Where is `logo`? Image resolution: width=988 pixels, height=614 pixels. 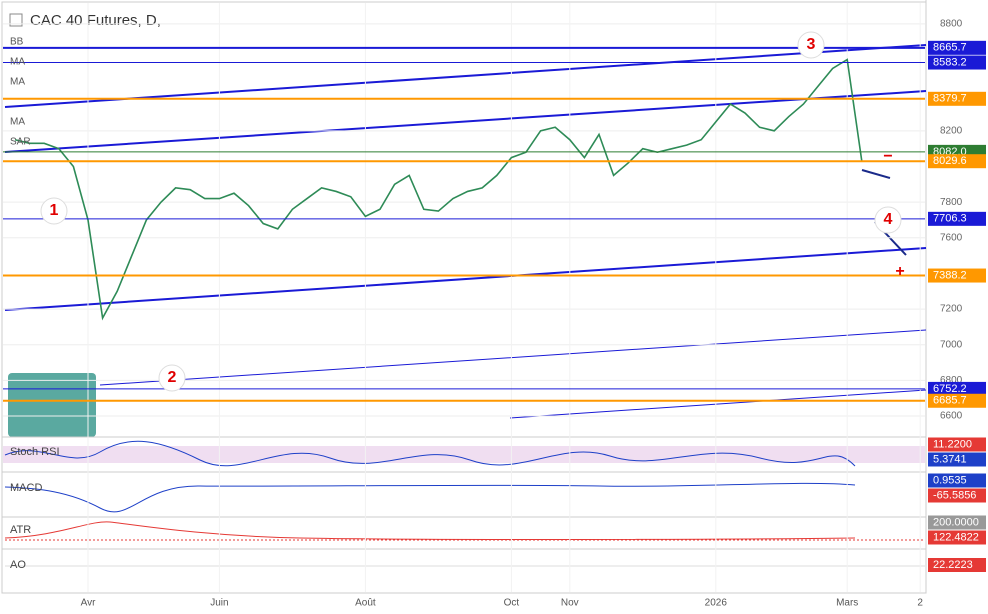
logo is located at coordinates (52, 405).